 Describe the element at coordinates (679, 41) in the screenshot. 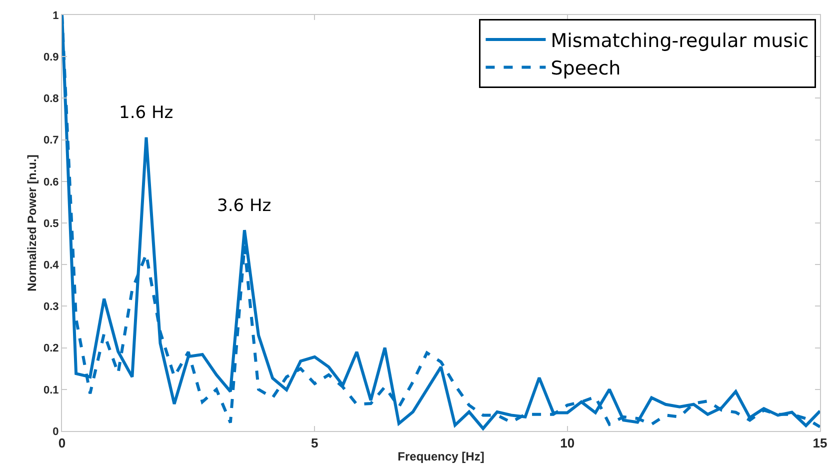

I see `legend-label: Mismatching-regular music` at that location.